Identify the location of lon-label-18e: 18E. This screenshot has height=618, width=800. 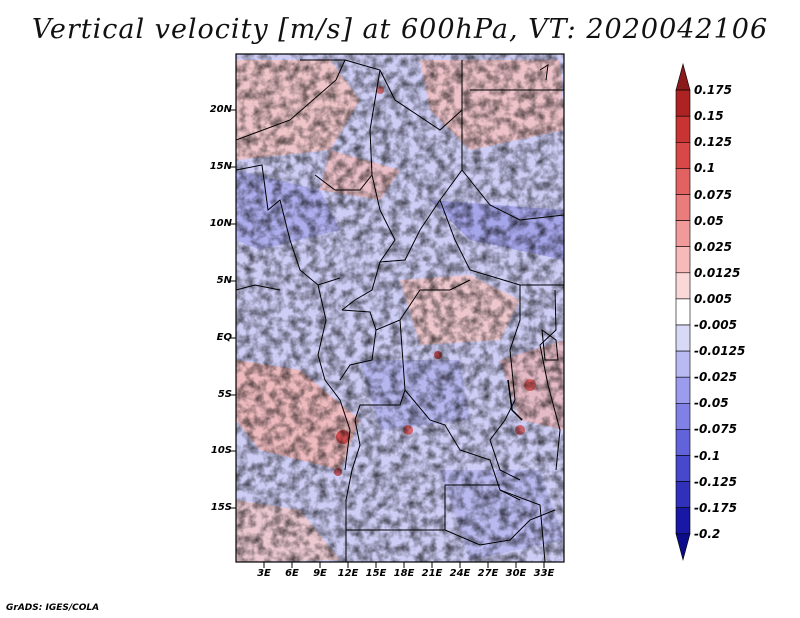
(404, 573).